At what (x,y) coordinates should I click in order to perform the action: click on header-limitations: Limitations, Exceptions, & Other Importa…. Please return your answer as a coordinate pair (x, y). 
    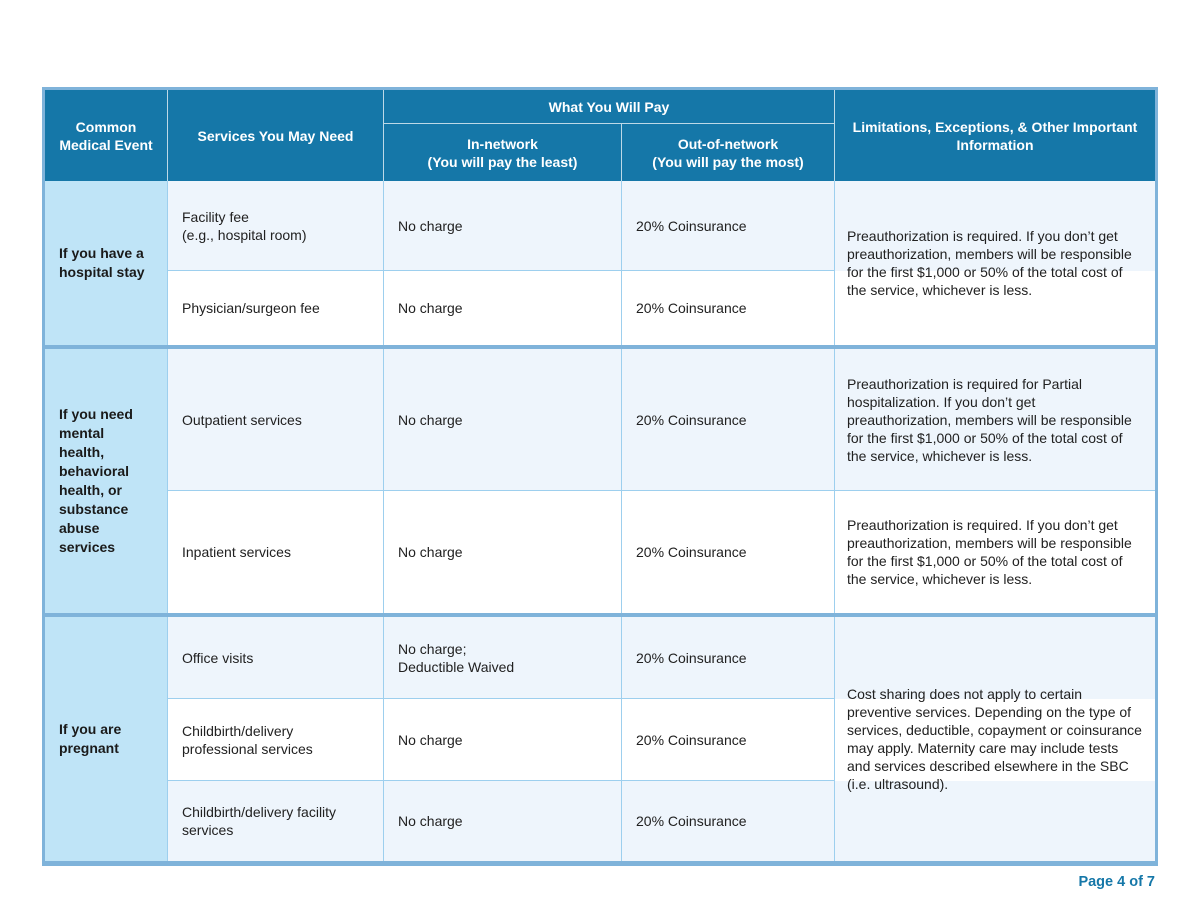
    Looking at the image, I should click on (995, 135).